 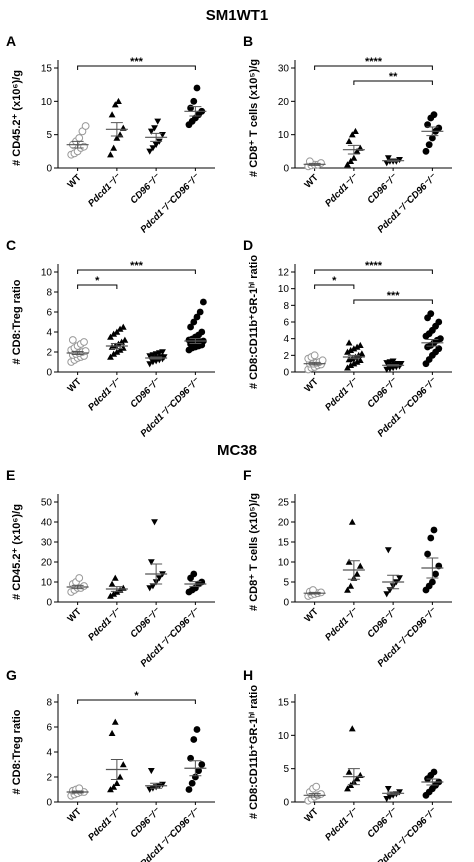 What do you see at coordinates (284, 503) in the screenshot?
I see `y-tick-label: 25` at bounding box center [284, 503].